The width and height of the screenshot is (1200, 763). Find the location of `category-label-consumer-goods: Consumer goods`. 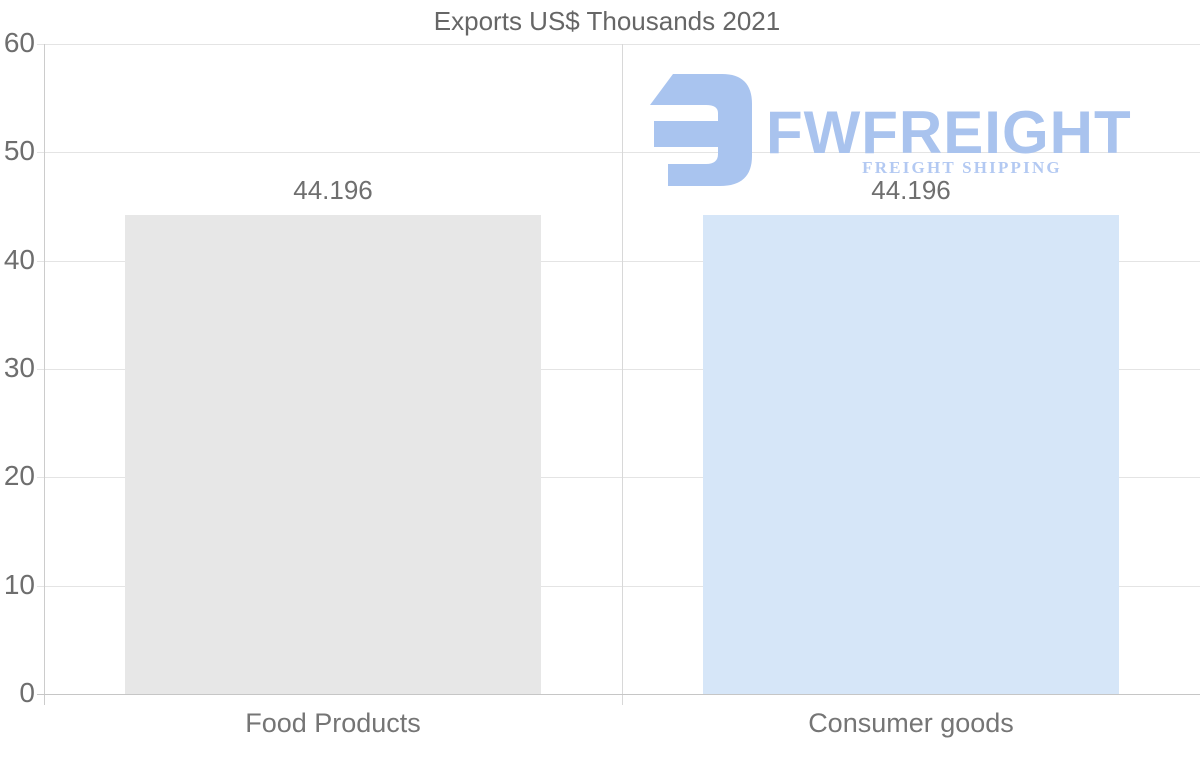

category-label-consumer-goods: Consumer goods is located at coordinates (911, 723).